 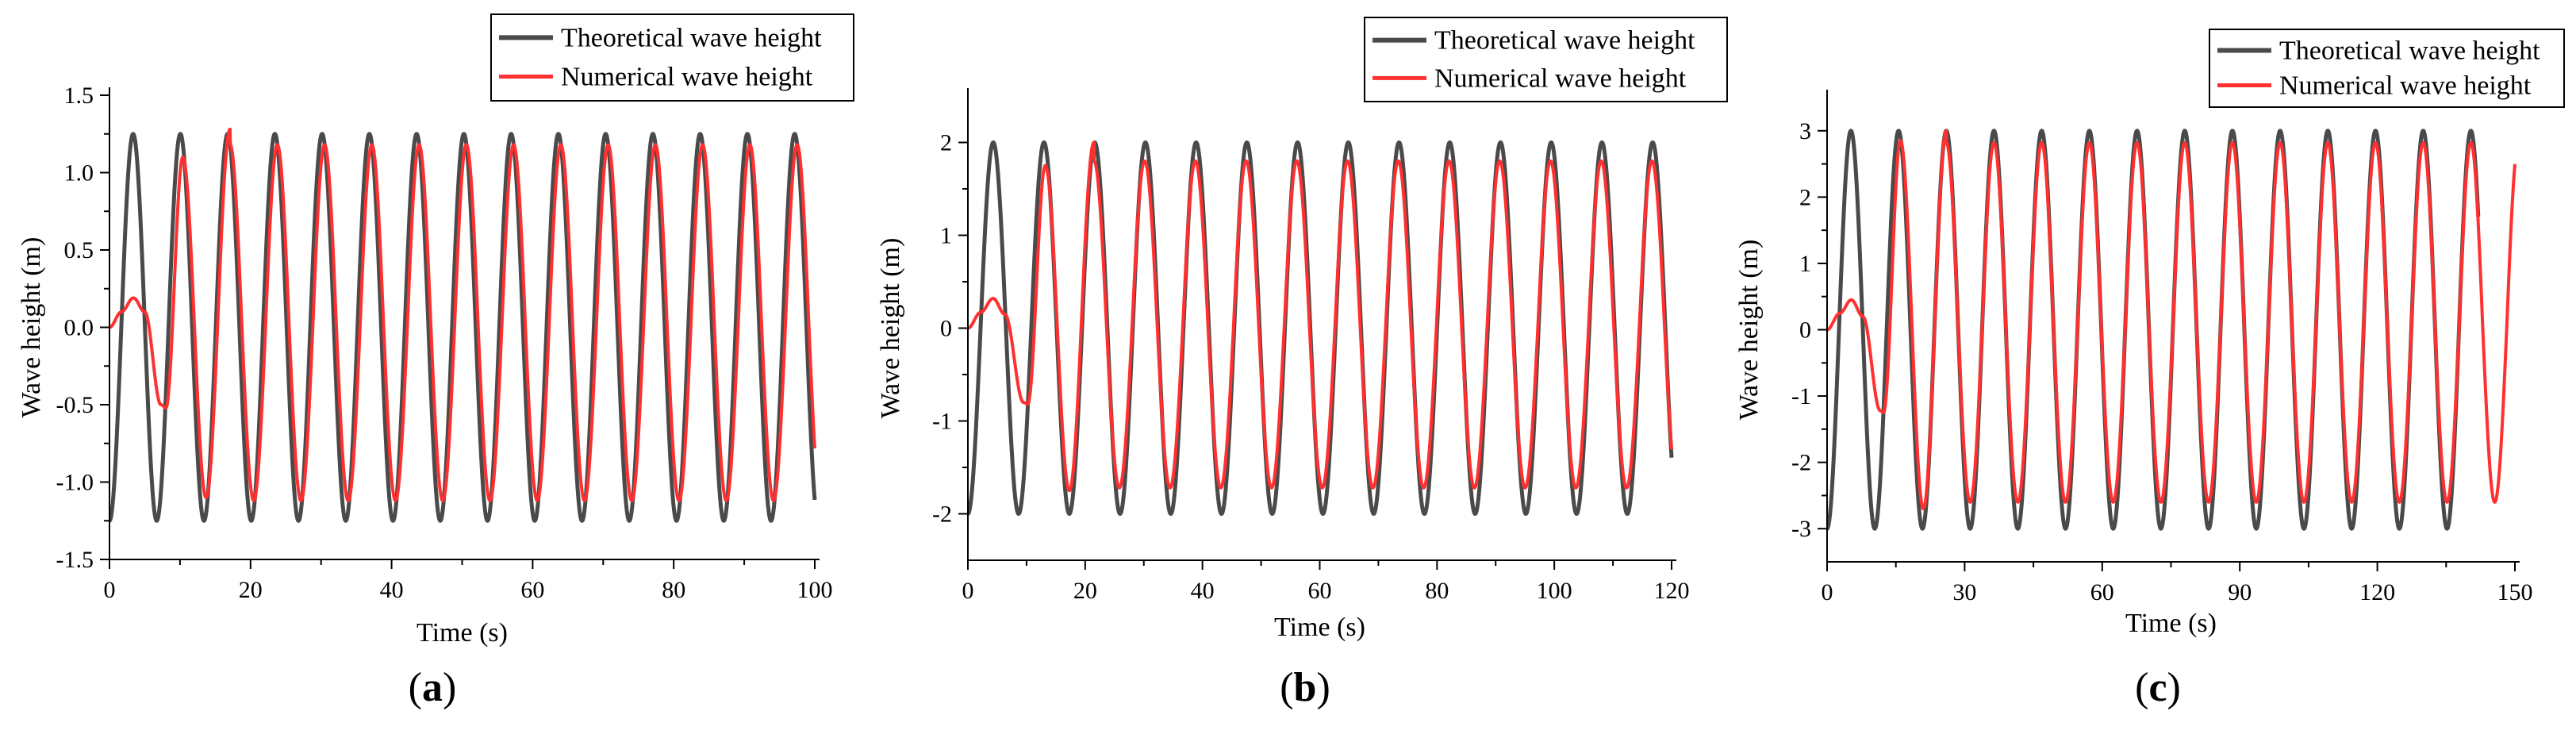 I want to click on y-tick-label: 3, so click(x=1805, y=131).